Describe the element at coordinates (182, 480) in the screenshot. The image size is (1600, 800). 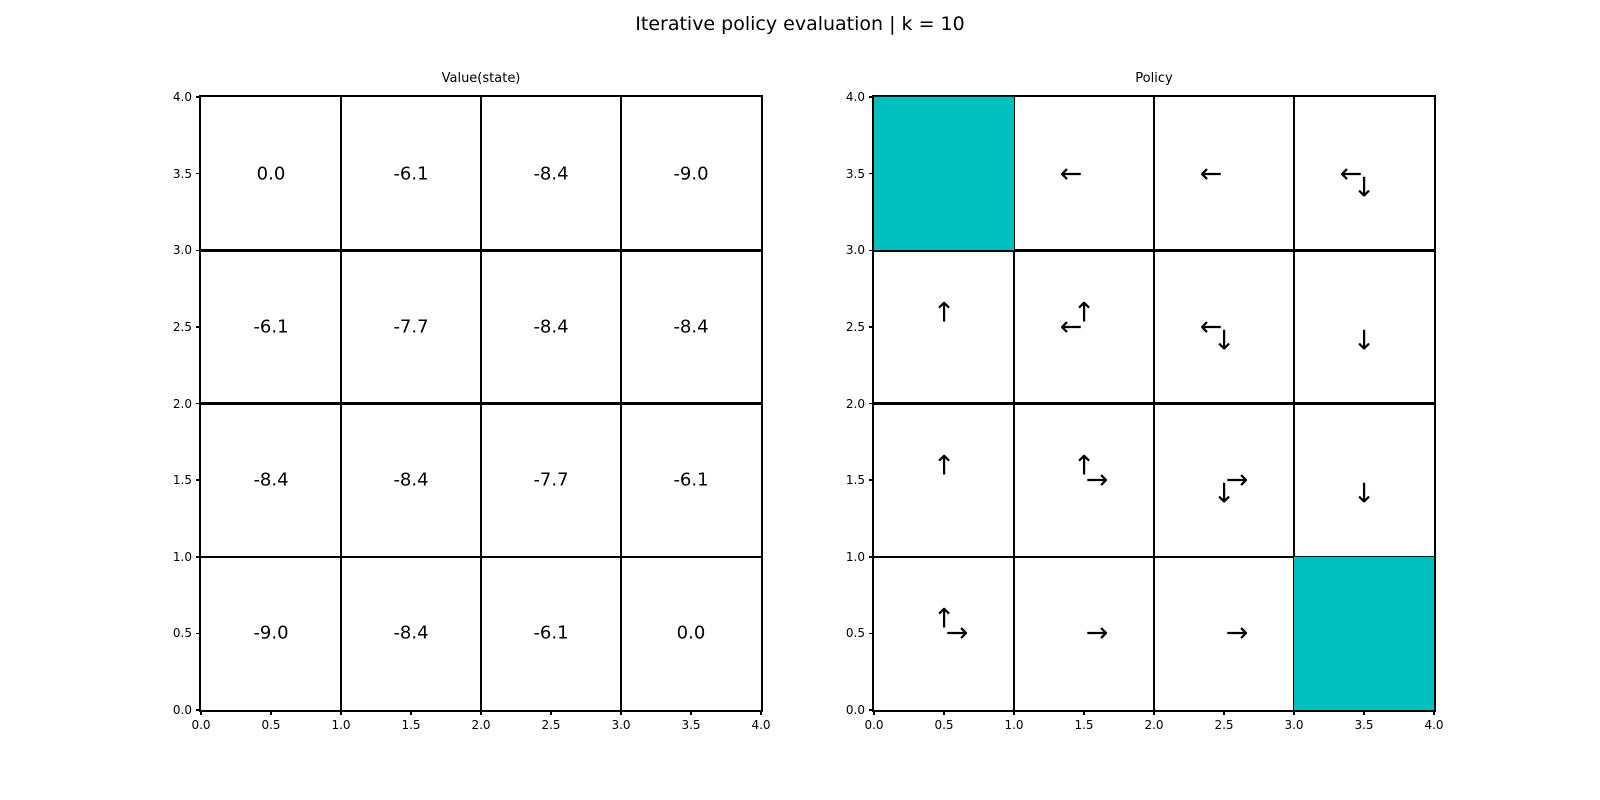
I see `y-tick-label: 1.5` at that location.